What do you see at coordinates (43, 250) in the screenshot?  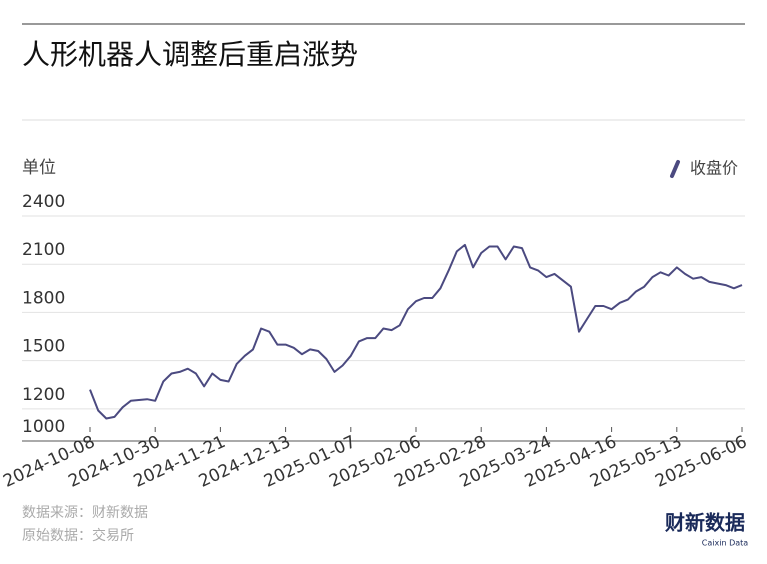 I see `y-tick-label: 2100` at bounding box center [43, 250].